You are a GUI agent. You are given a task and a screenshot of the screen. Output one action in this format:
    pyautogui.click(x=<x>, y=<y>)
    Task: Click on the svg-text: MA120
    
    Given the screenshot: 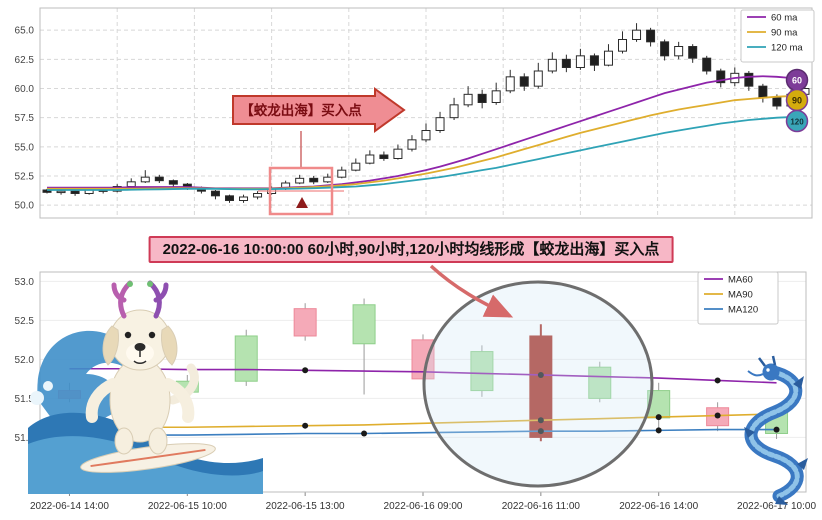 What is the action you would take?
    pyautogui.click(x=743, y=310)
    